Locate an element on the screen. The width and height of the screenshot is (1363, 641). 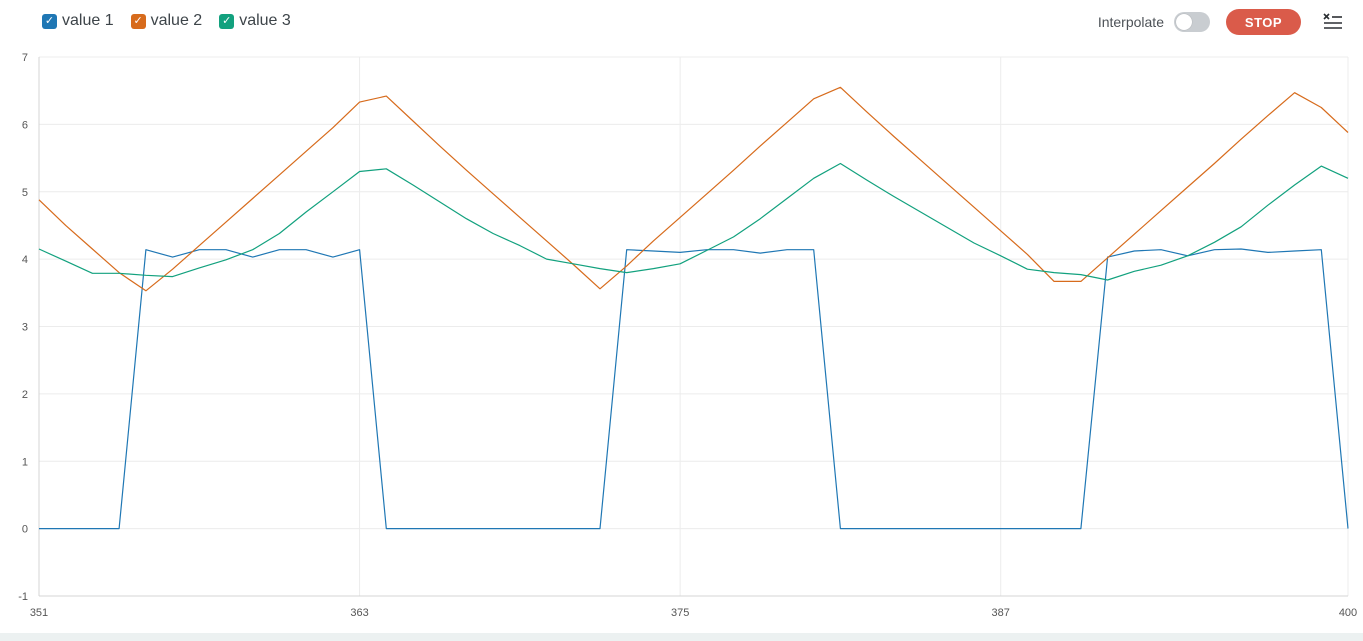
y-tick-label: 2 is located at coordinates (25, 395).